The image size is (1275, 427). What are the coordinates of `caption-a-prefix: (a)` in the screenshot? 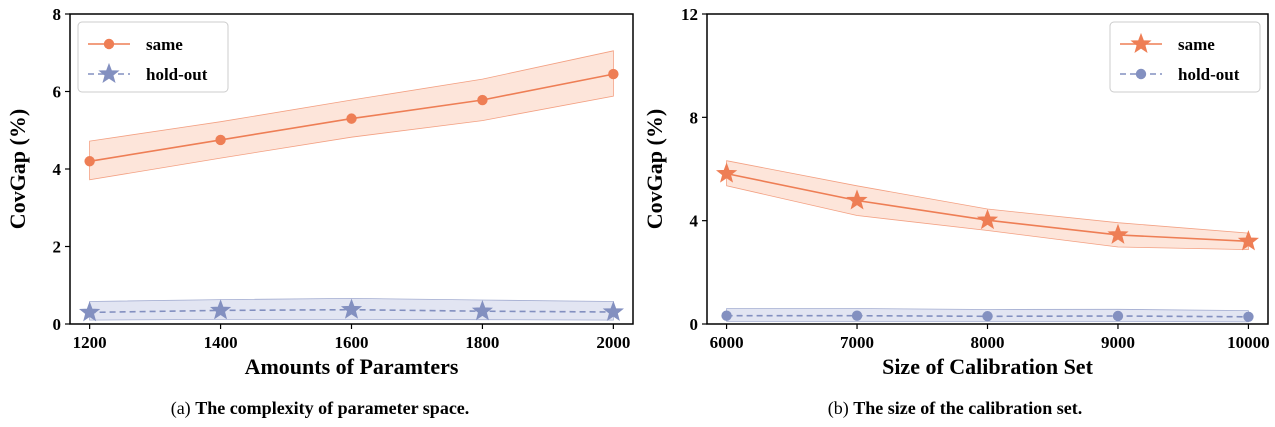 It's located at (180, 408).